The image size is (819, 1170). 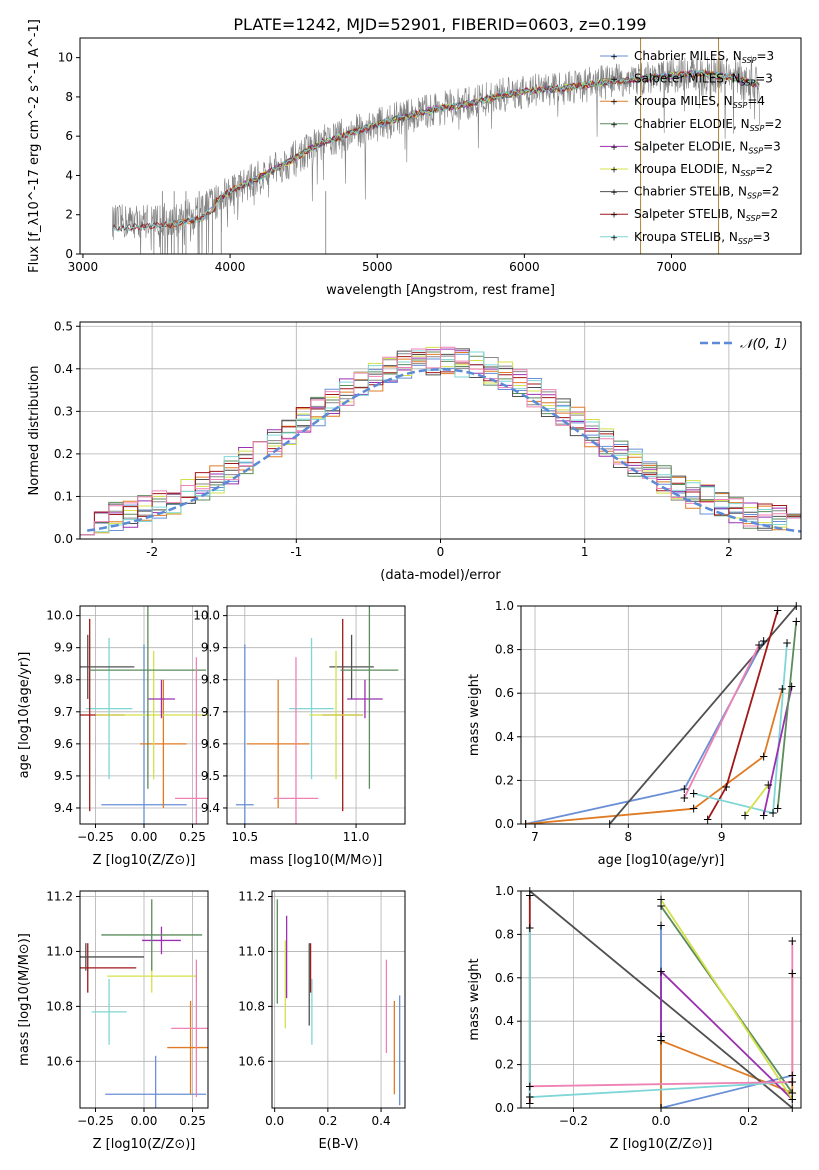 What do you see at coordinates (274, 1121) in the screenshot?
I see `x-tick-label: 0.0` at bounding box center [274, 1121].